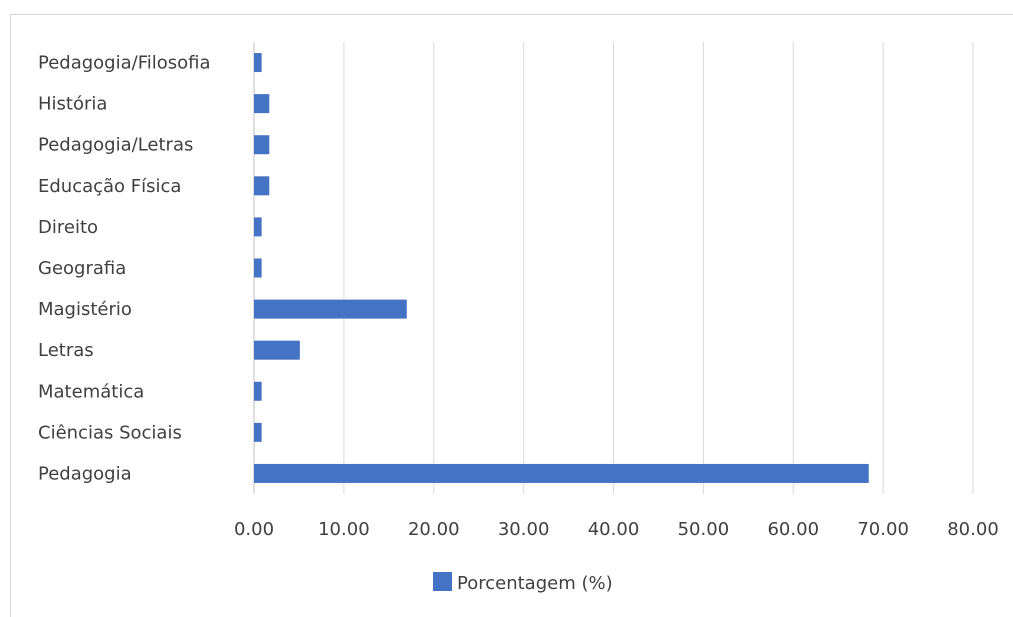 Image resolution: width=1013 pixels, height=617 pixels. I want to click on category-label: Direito, so click(68, 227).